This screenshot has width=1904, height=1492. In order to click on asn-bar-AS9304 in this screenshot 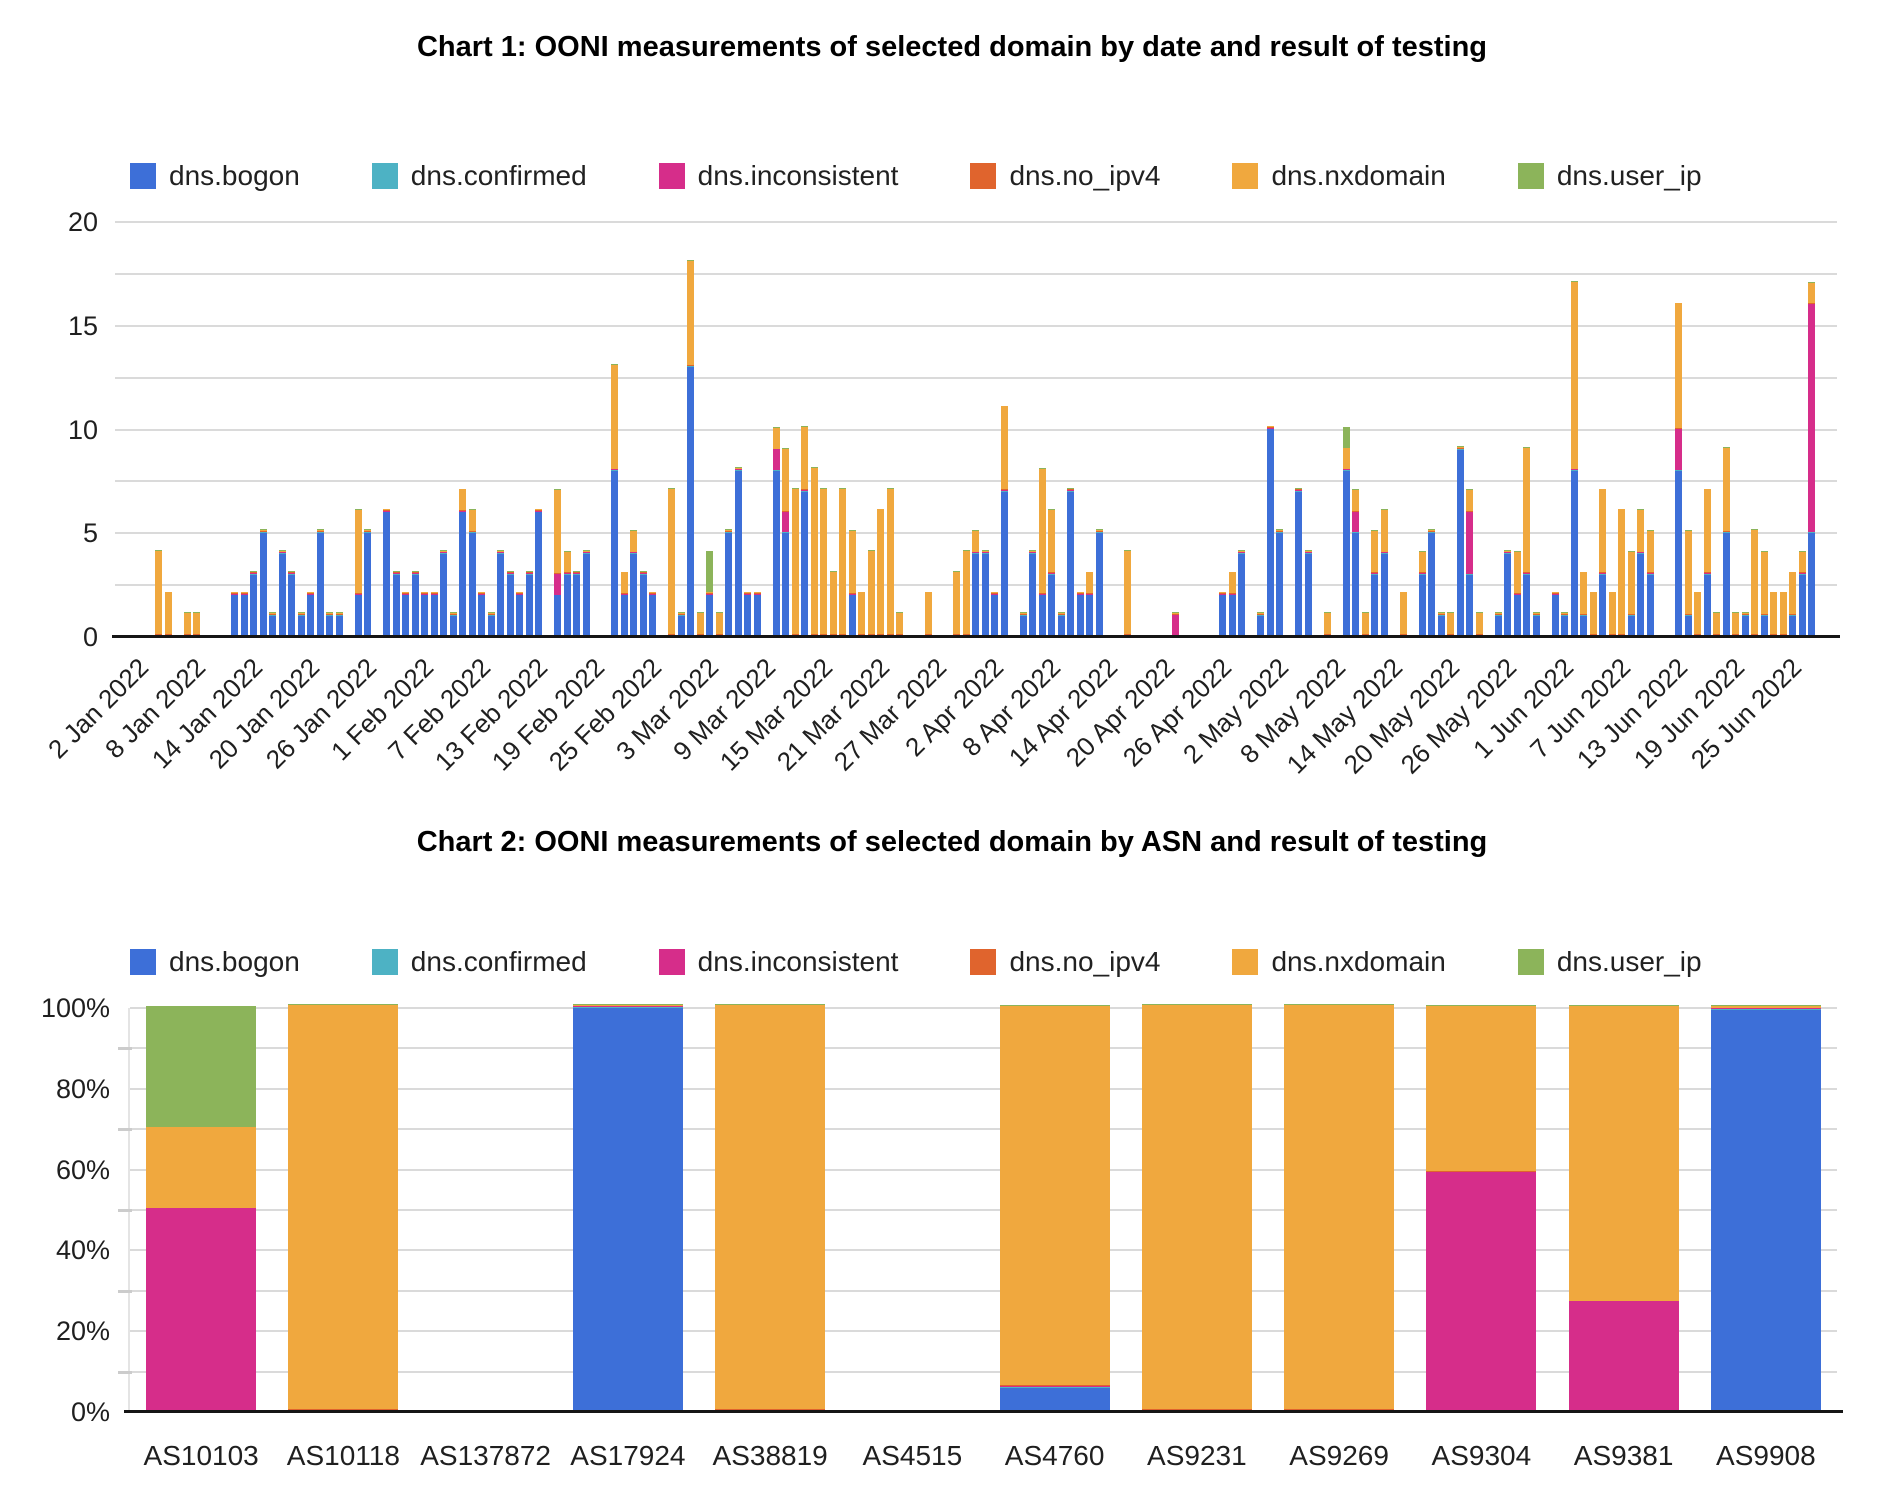, I will do `click(1481, 1208)`.